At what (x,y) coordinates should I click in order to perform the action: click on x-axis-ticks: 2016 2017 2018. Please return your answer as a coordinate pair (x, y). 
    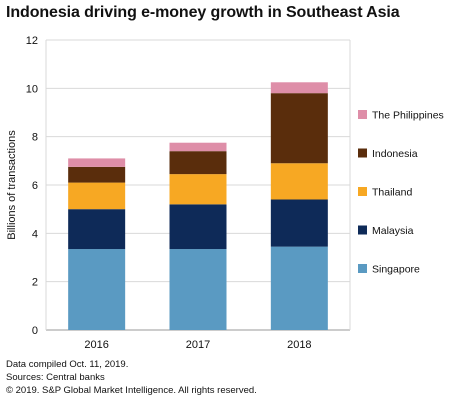
    Looking at the image, I should click on (197, 345).